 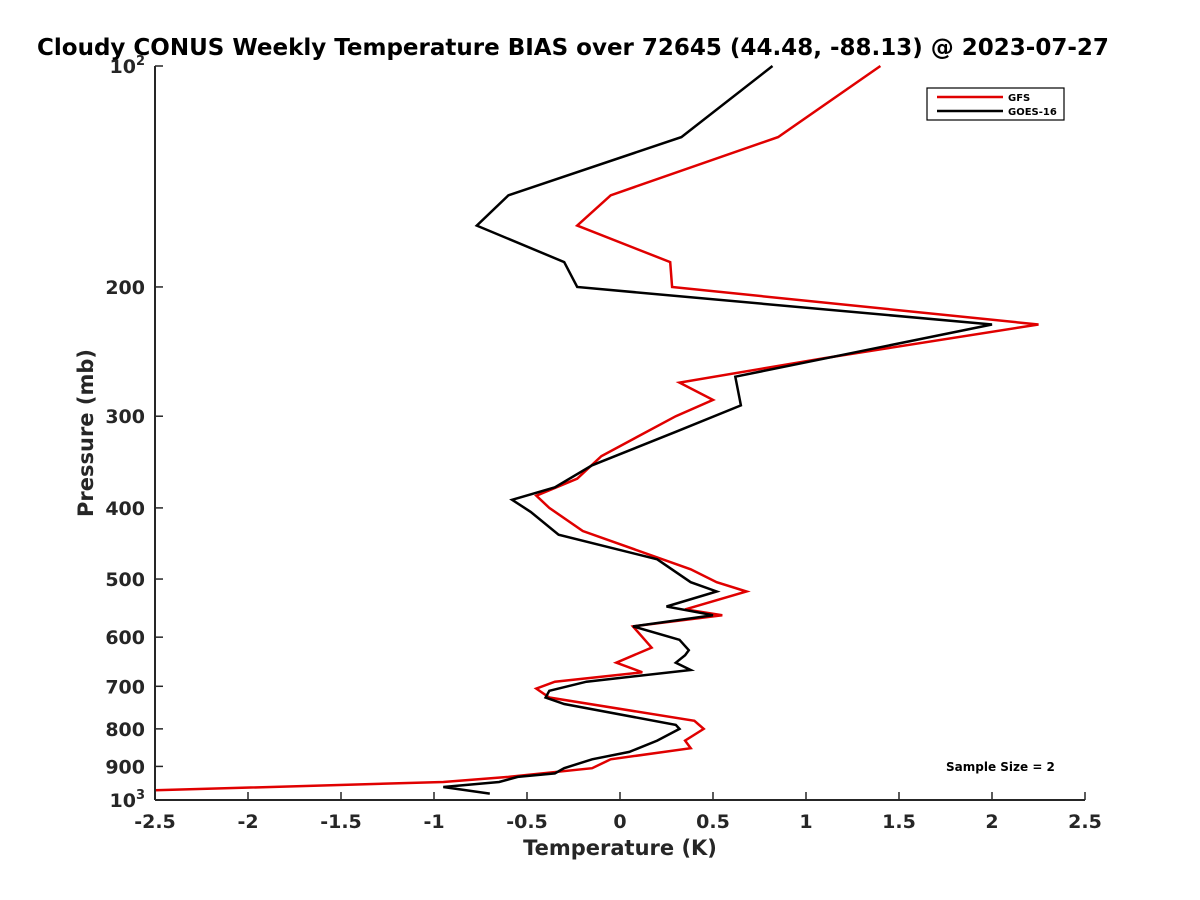 I want to click on x-tick-label: -0.5, so click(x=527, y=822).